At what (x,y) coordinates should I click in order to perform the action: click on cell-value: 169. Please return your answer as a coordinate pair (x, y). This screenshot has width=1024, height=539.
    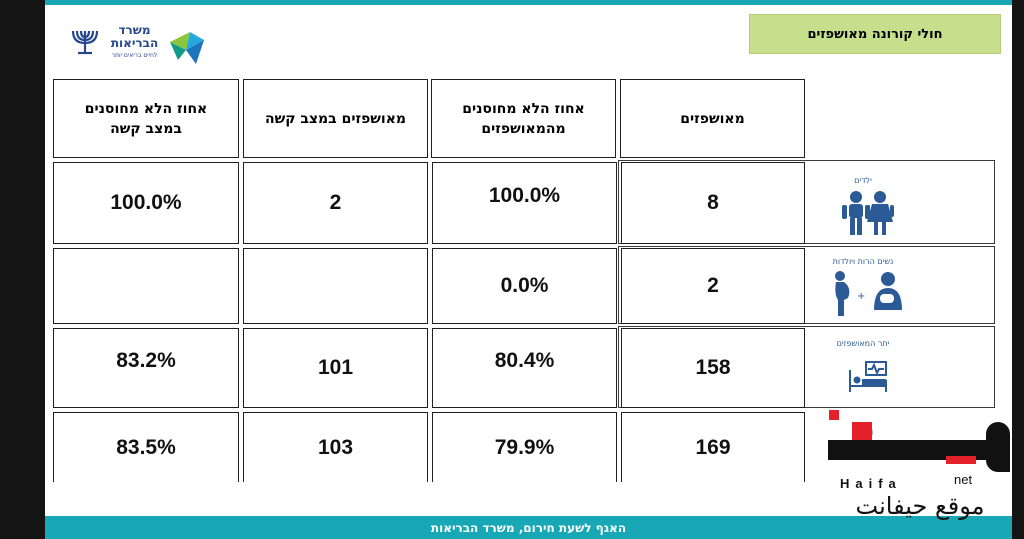
    Looking at the image, I should click on (713, 447).